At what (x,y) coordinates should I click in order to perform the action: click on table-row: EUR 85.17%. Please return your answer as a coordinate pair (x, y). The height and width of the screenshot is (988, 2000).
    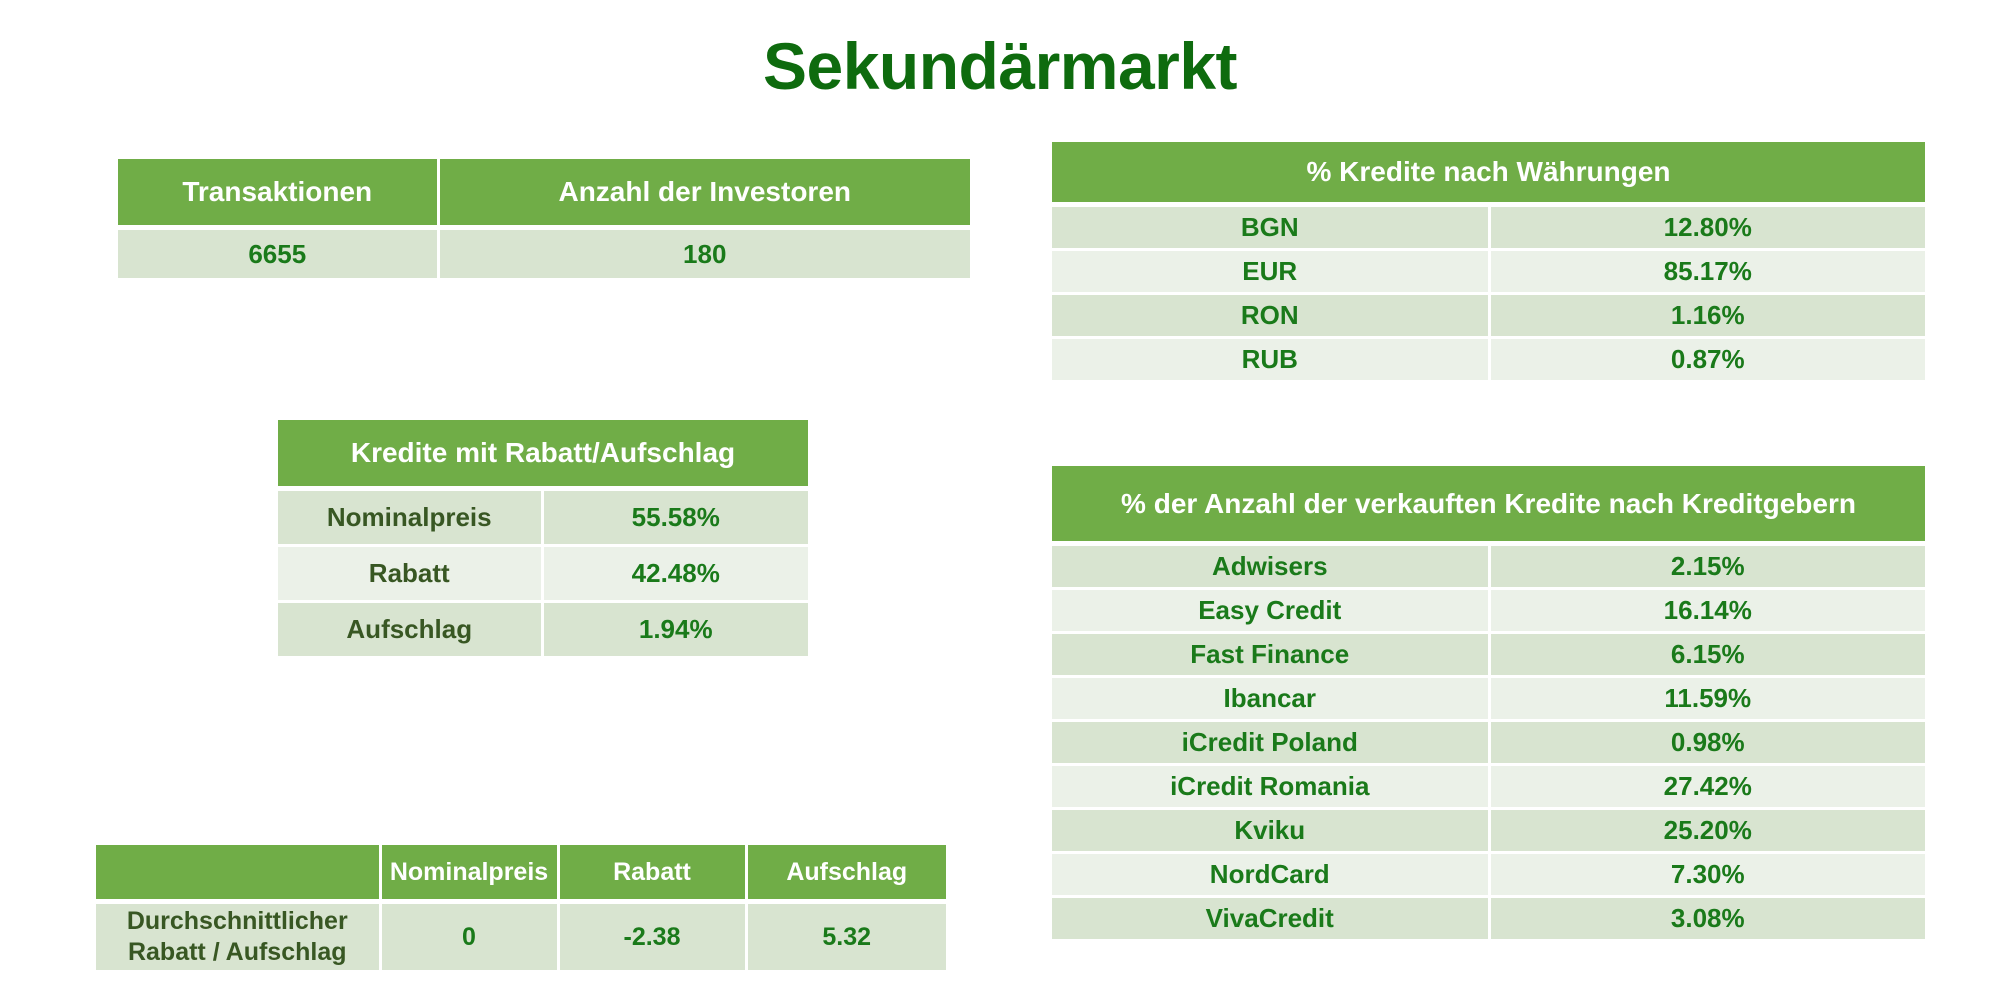
    Looking at the image, I should click on (1489, 271).